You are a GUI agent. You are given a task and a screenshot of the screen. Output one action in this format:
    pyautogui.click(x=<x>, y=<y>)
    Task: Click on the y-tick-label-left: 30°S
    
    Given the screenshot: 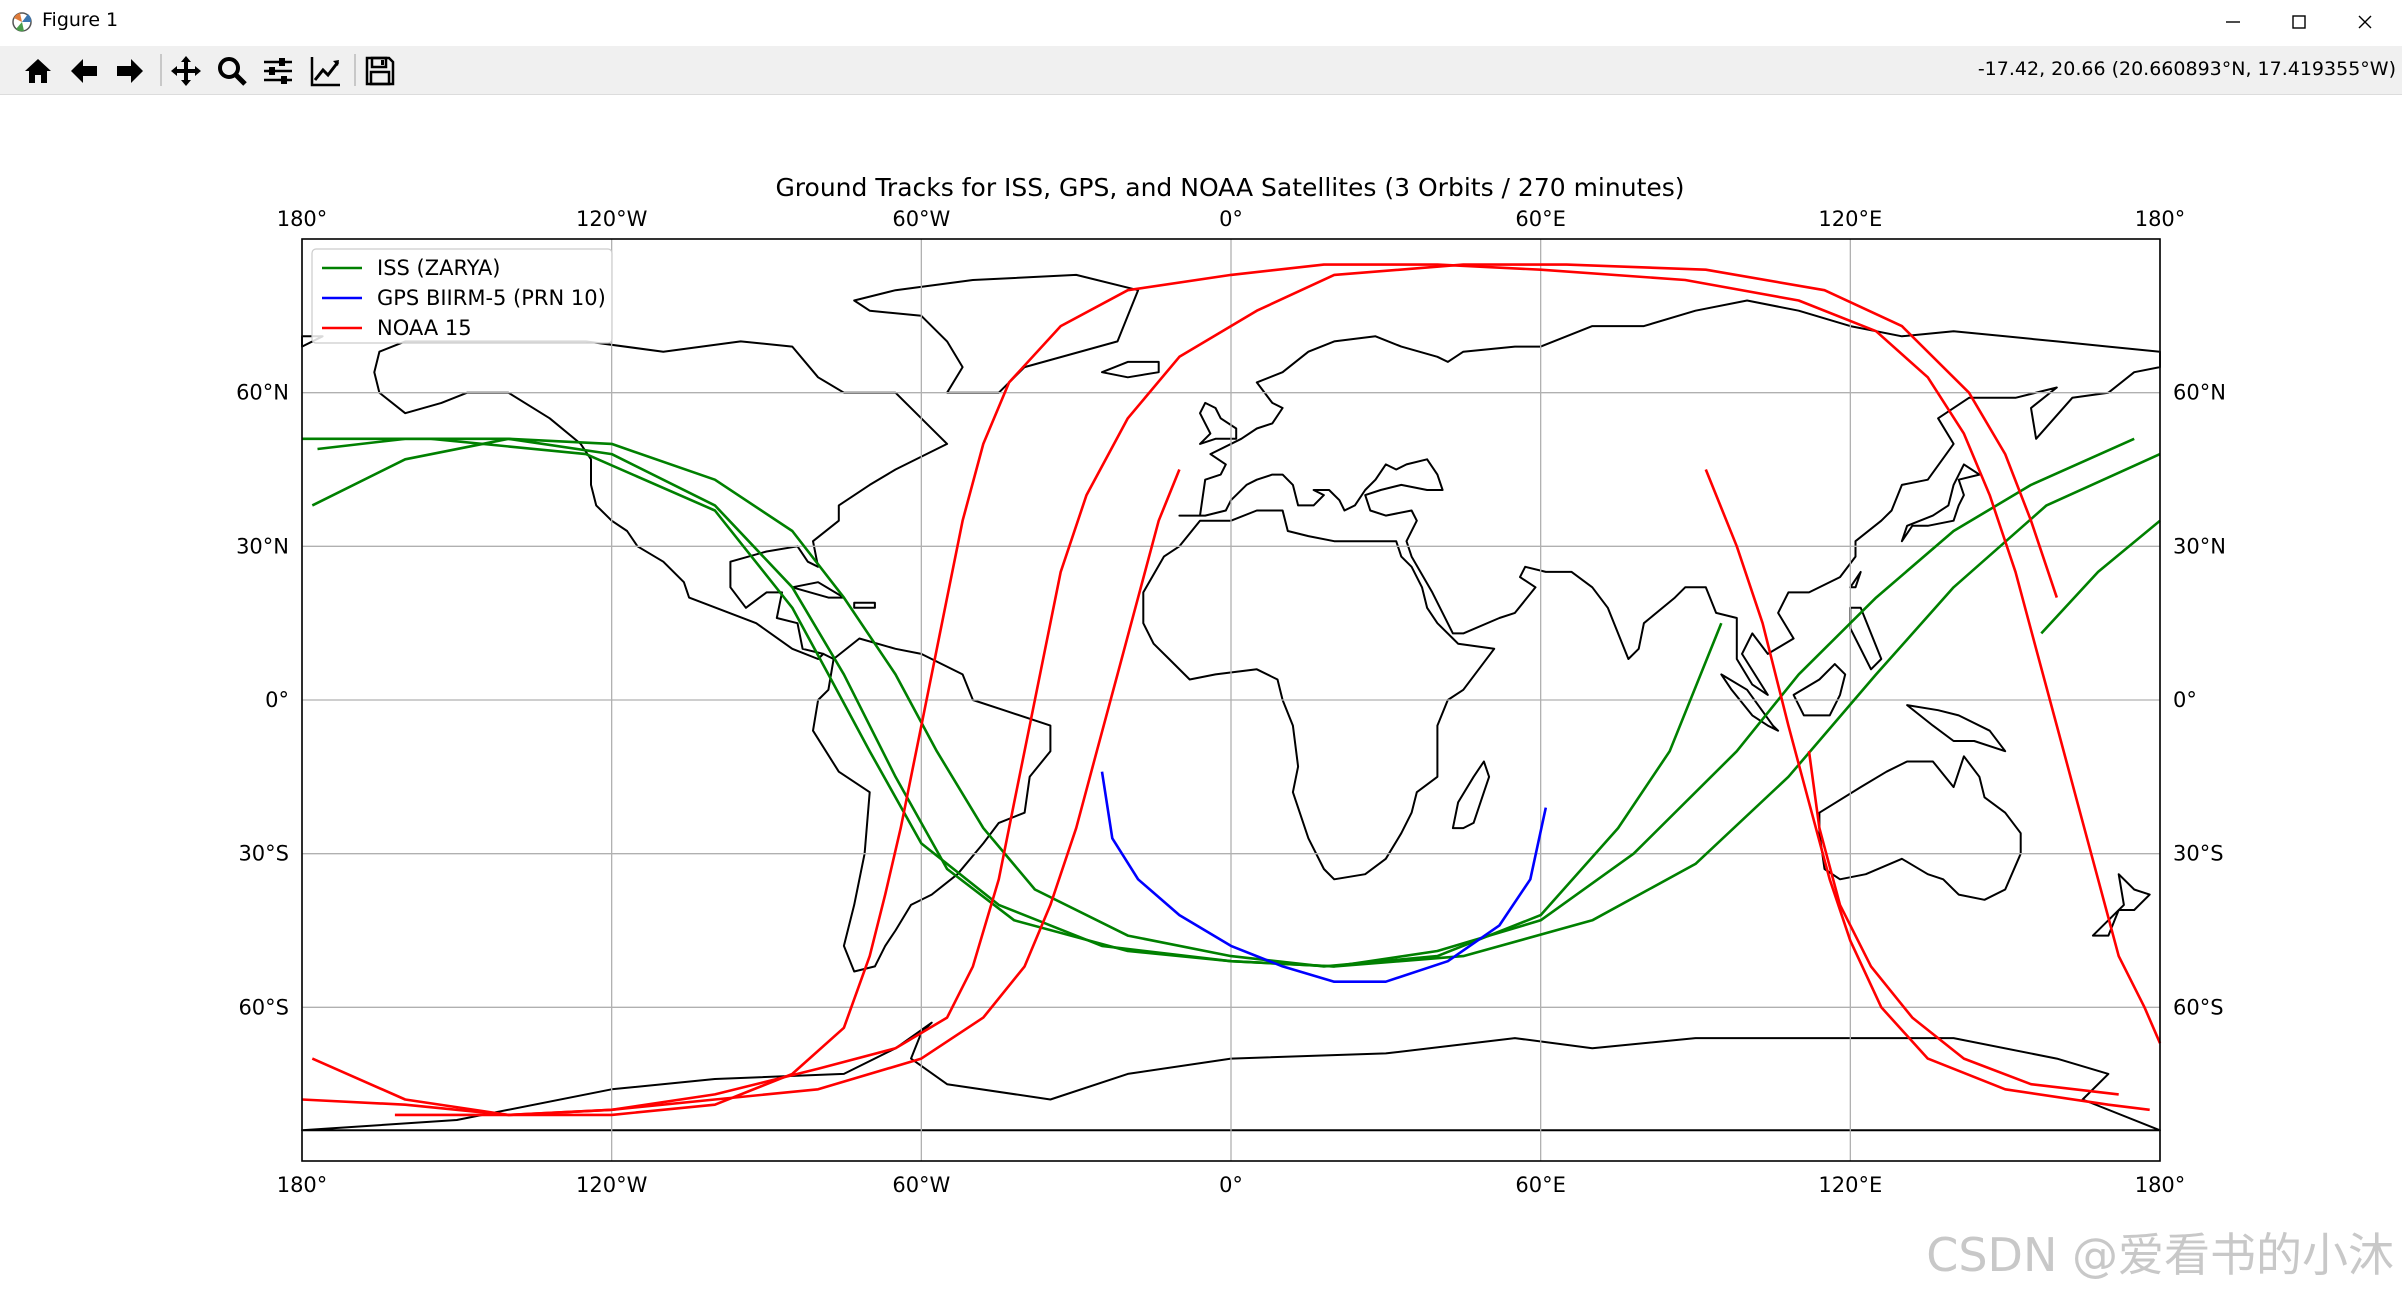 What is the action you would take?
    pyautogui.click(x=263, y=854)
    